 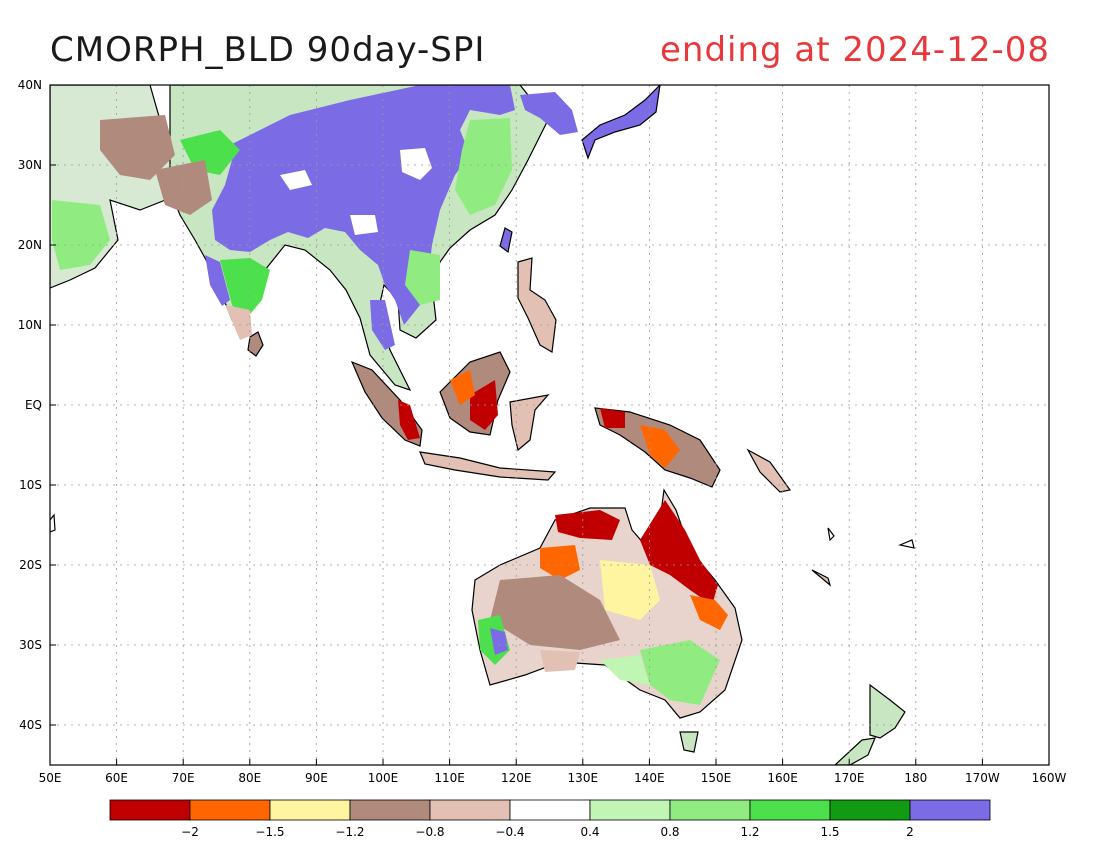 I want to click on patch-dry-sa, so click(x=560, y=661).